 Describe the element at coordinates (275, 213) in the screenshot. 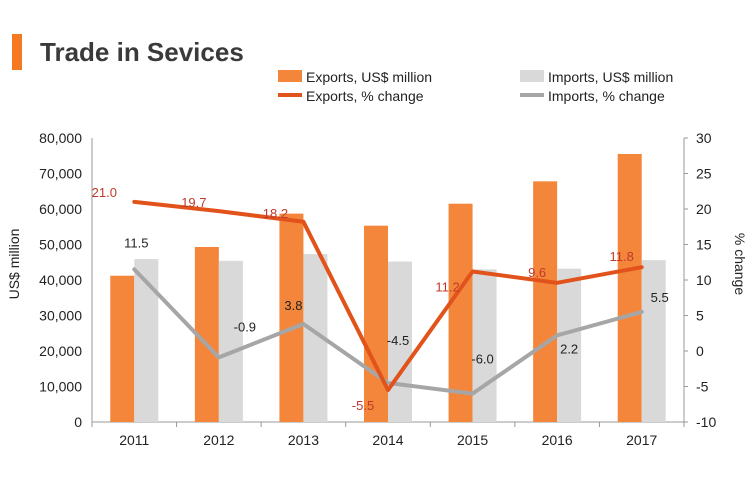

I see `data-label-exports-change: 18.2` at that location.